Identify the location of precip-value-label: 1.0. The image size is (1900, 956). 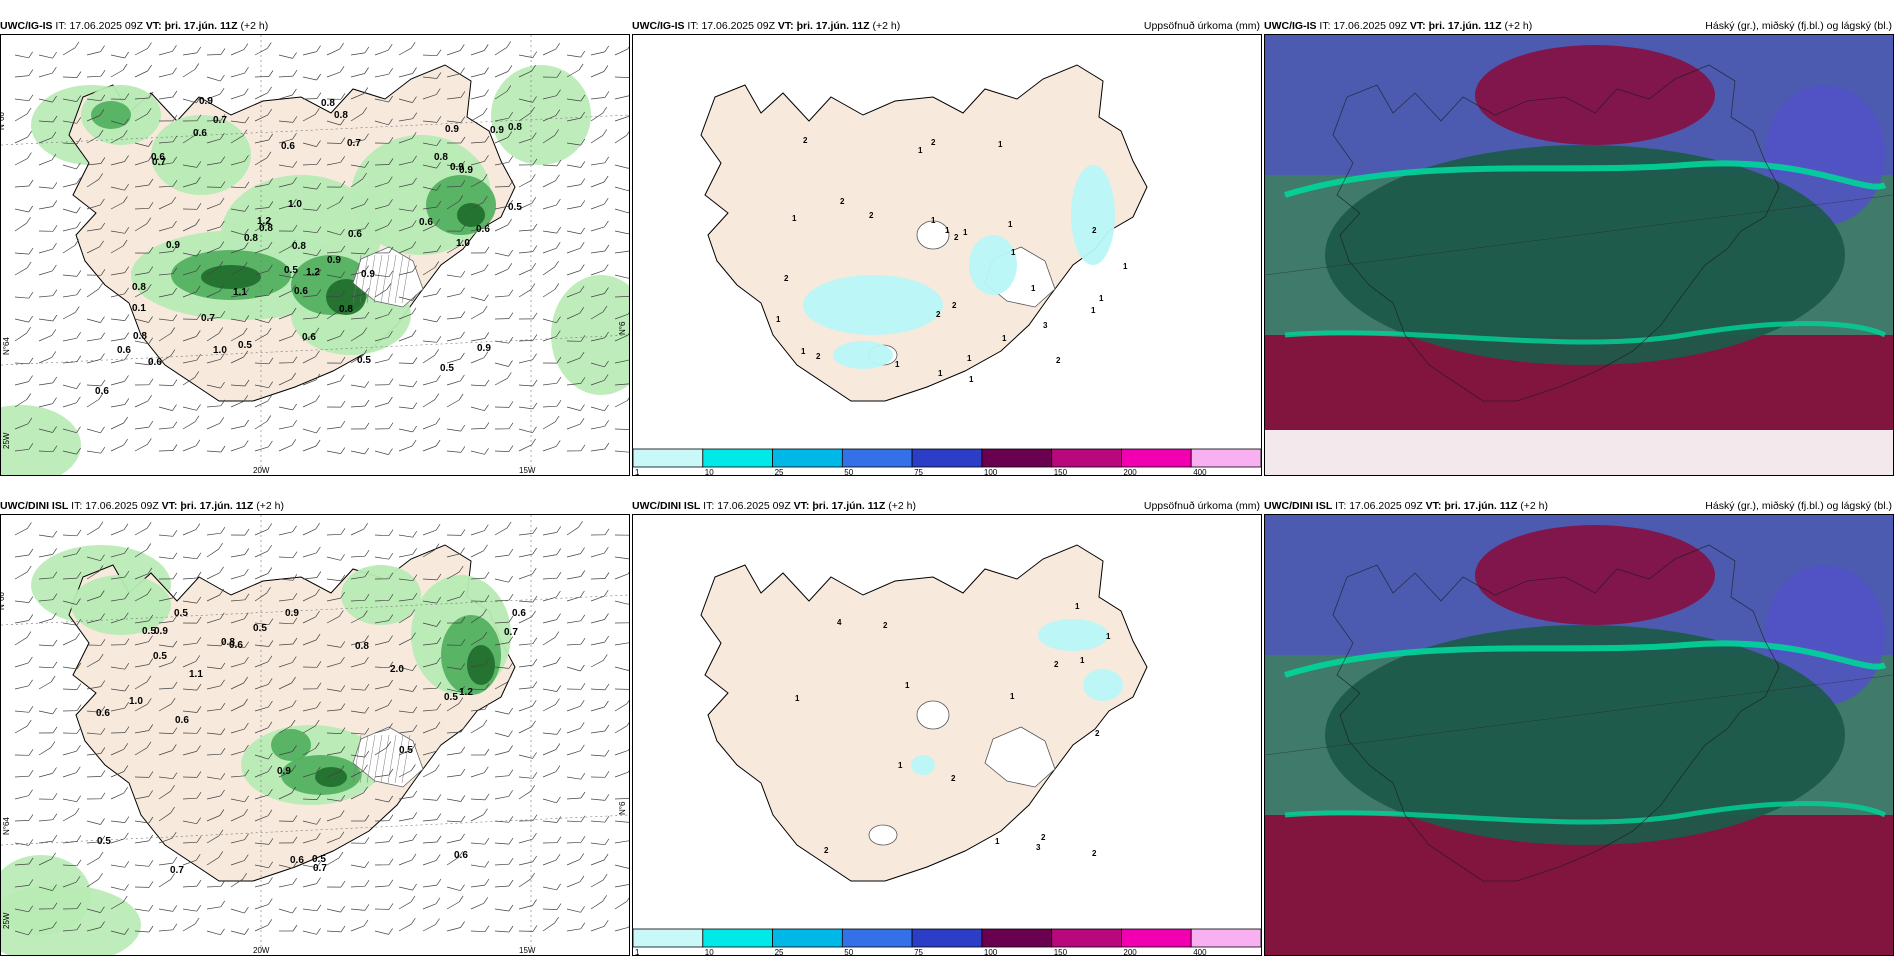
(136, 701).